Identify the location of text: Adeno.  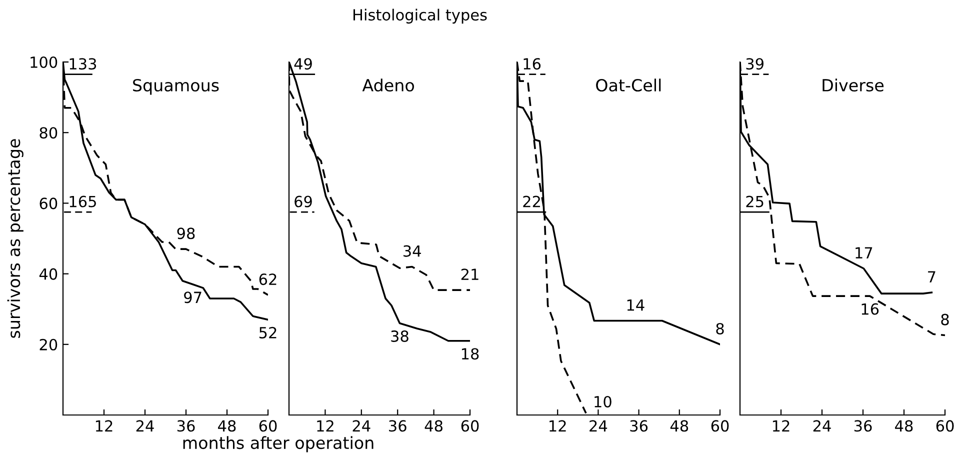
(388, 85).